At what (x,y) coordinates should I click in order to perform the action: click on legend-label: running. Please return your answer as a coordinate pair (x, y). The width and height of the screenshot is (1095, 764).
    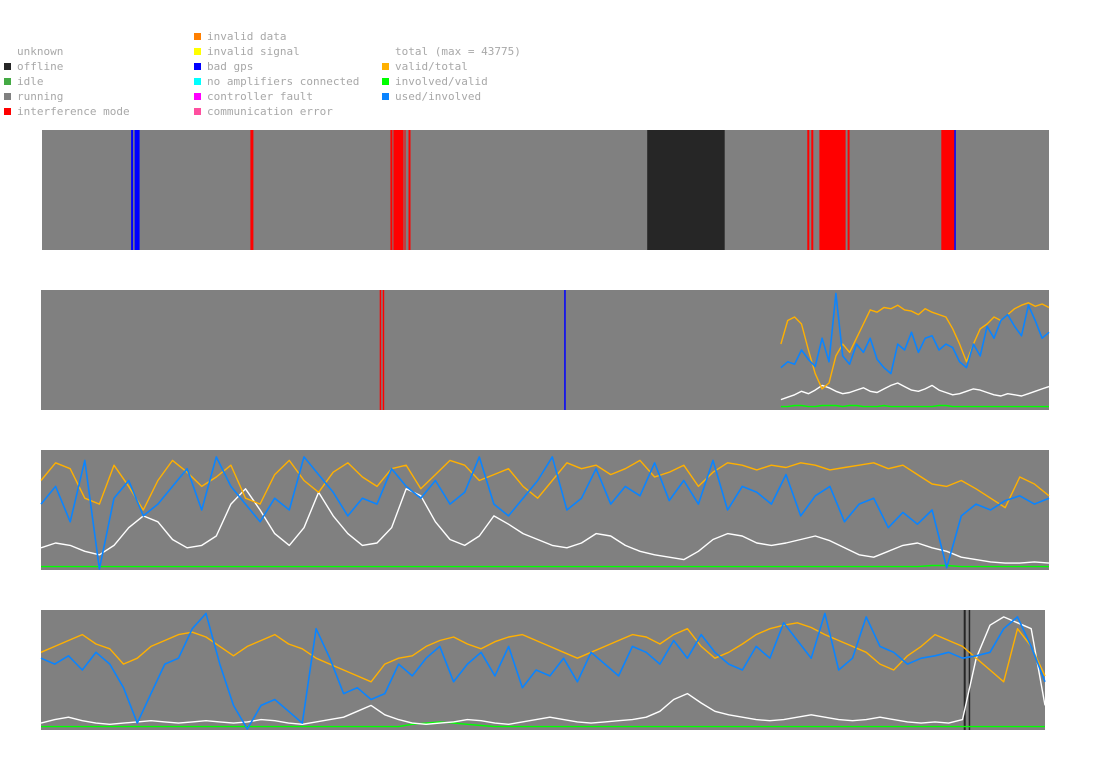
    Looking at the image, I should click on (40, 96).